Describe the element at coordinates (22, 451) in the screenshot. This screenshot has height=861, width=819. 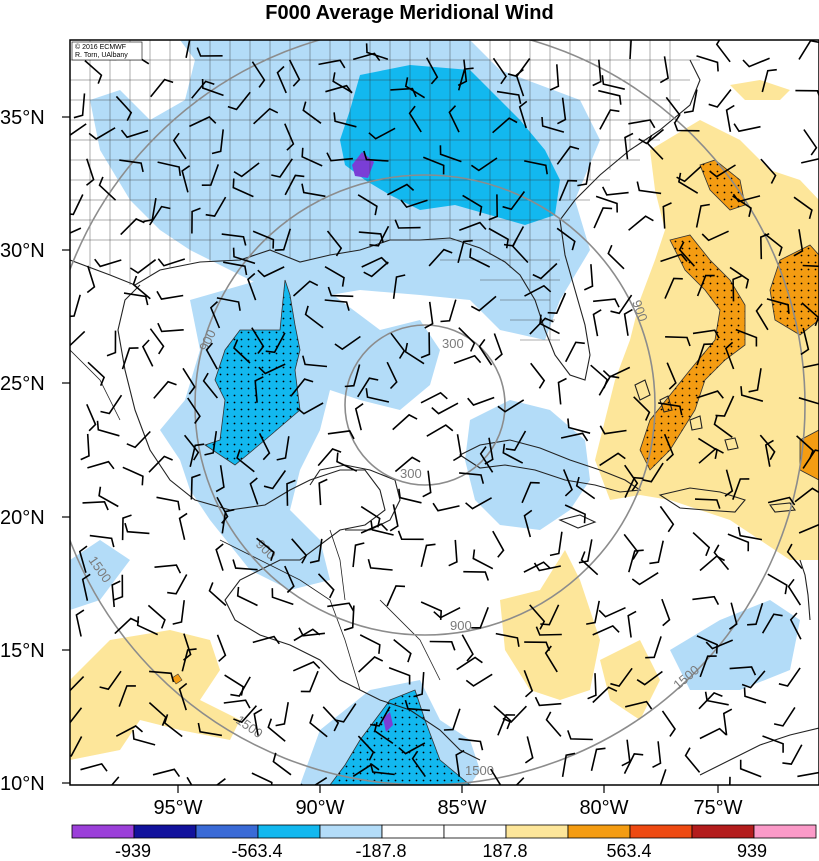
I see `latitude-labels: 35°N 30°N 25°N 20°N 15°N 10°N` at that location.